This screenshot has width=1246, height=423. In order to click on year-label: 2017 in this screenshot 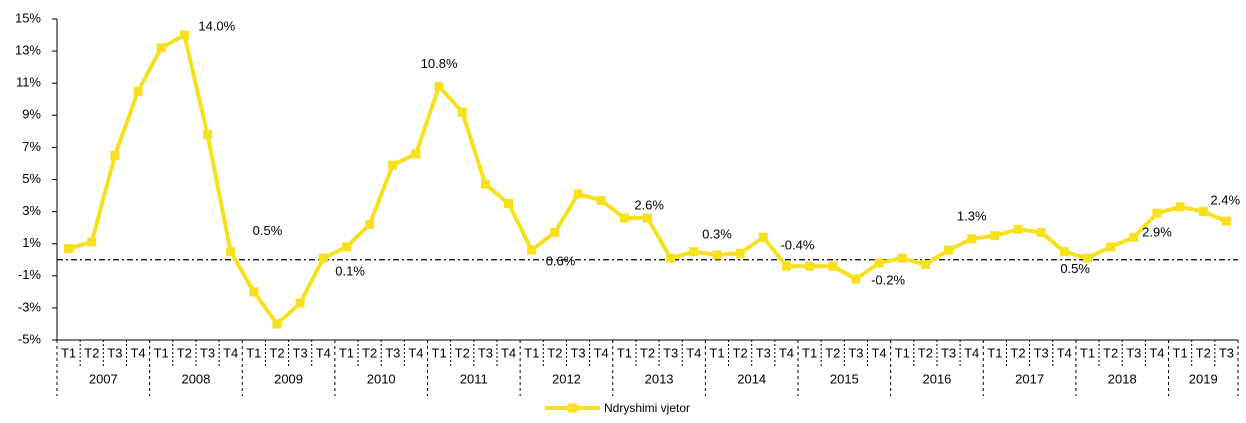, I will do `click(1029, 378)`.